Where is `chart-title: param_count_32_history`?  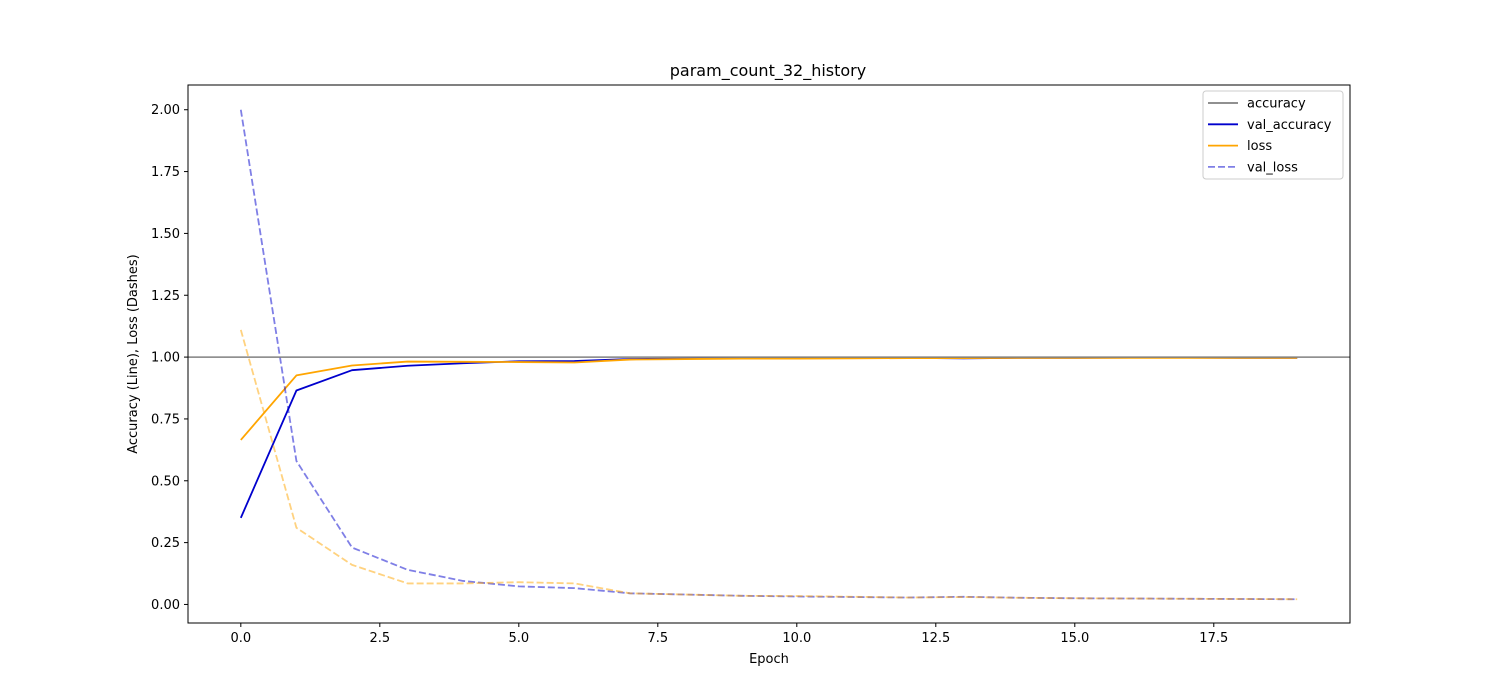
chart-title: param_count_32_history is located at coordinates (768, 71).